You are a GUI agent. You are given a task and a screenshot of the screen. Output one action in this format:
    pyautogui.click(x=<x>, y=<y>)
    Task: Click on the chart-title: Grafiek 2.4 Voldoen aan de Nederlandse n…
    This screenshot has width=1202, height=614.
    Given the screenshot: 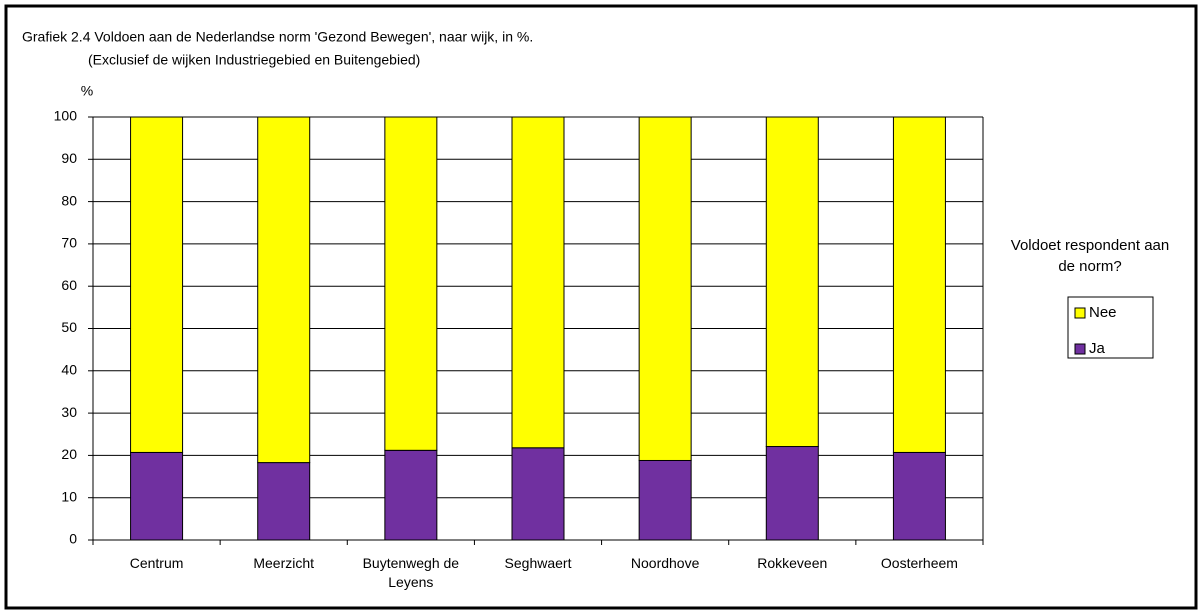 What is the action you would take?
    pyautogui.click(x=277, y=37)
    